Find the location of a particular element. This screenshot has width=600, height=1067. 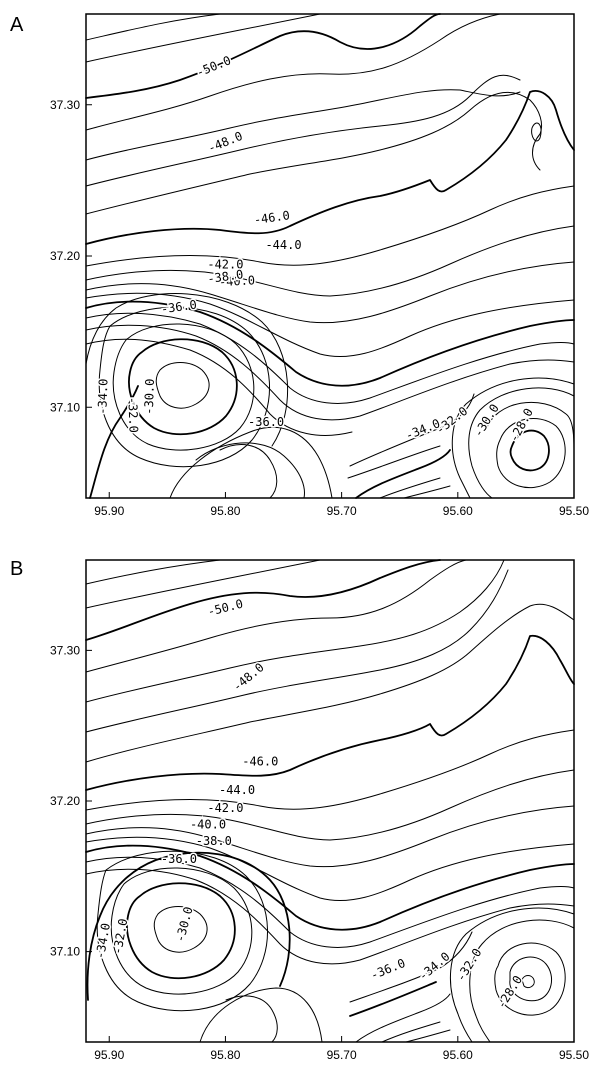

panel-b-contour-label: -40.0 is located at coordinates (208, 825).